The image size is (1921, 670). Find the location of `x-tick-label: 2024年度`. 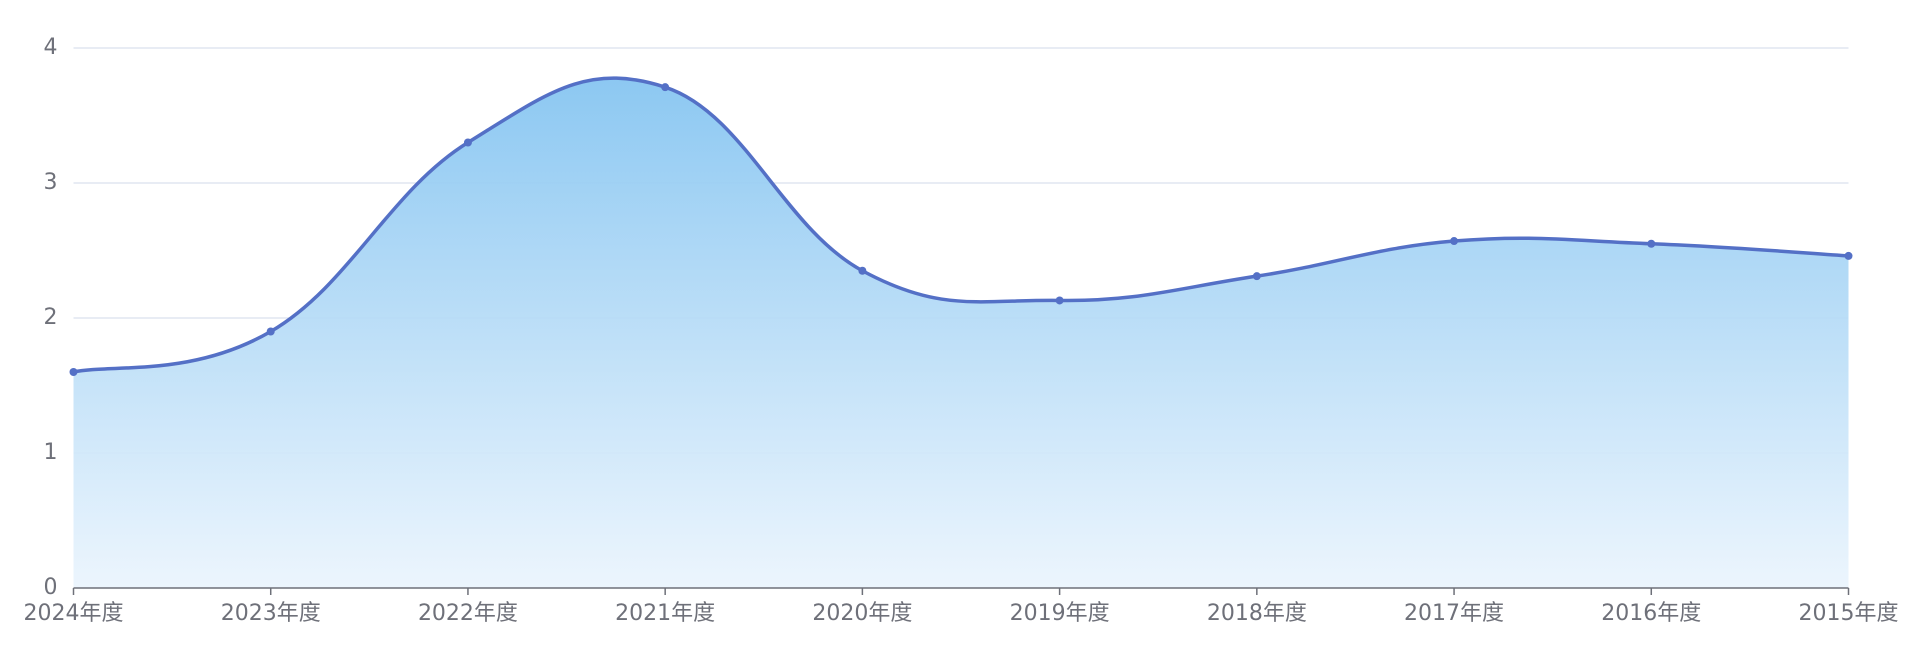

x-tick-label: 2024年度 is located at coordinates (74, 613).